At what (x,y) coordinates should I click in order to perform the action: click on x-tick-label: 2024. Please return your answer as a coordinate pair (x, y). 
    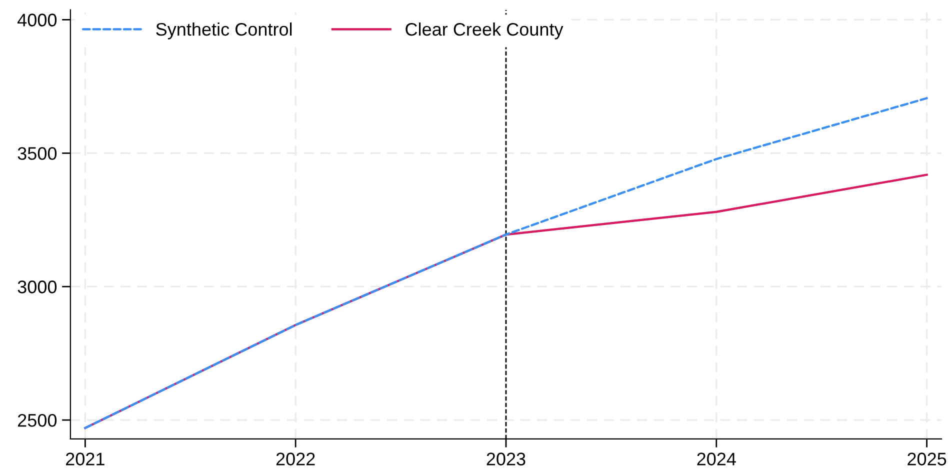
    Looking at the image, I should click on (716, 459).